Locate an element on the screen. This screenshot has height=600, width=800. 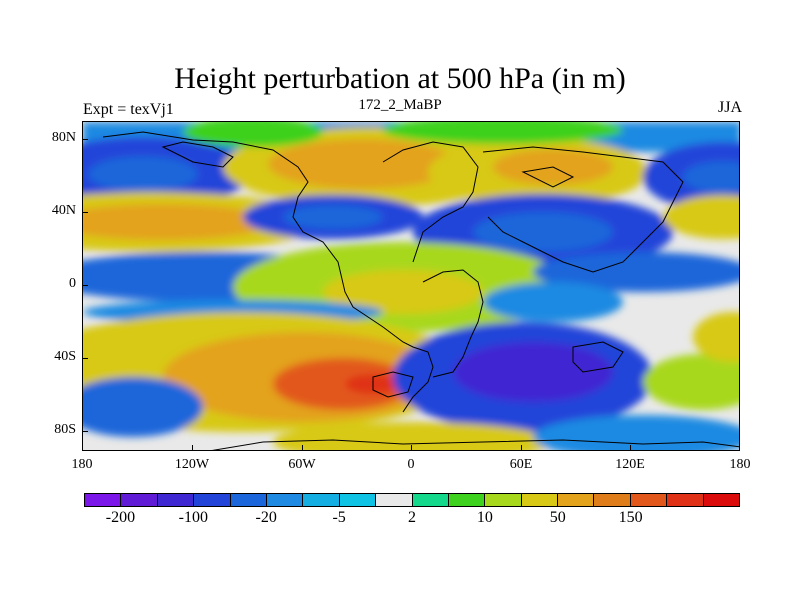
colorbar-label: 150 is located at coordinates (630, 517).